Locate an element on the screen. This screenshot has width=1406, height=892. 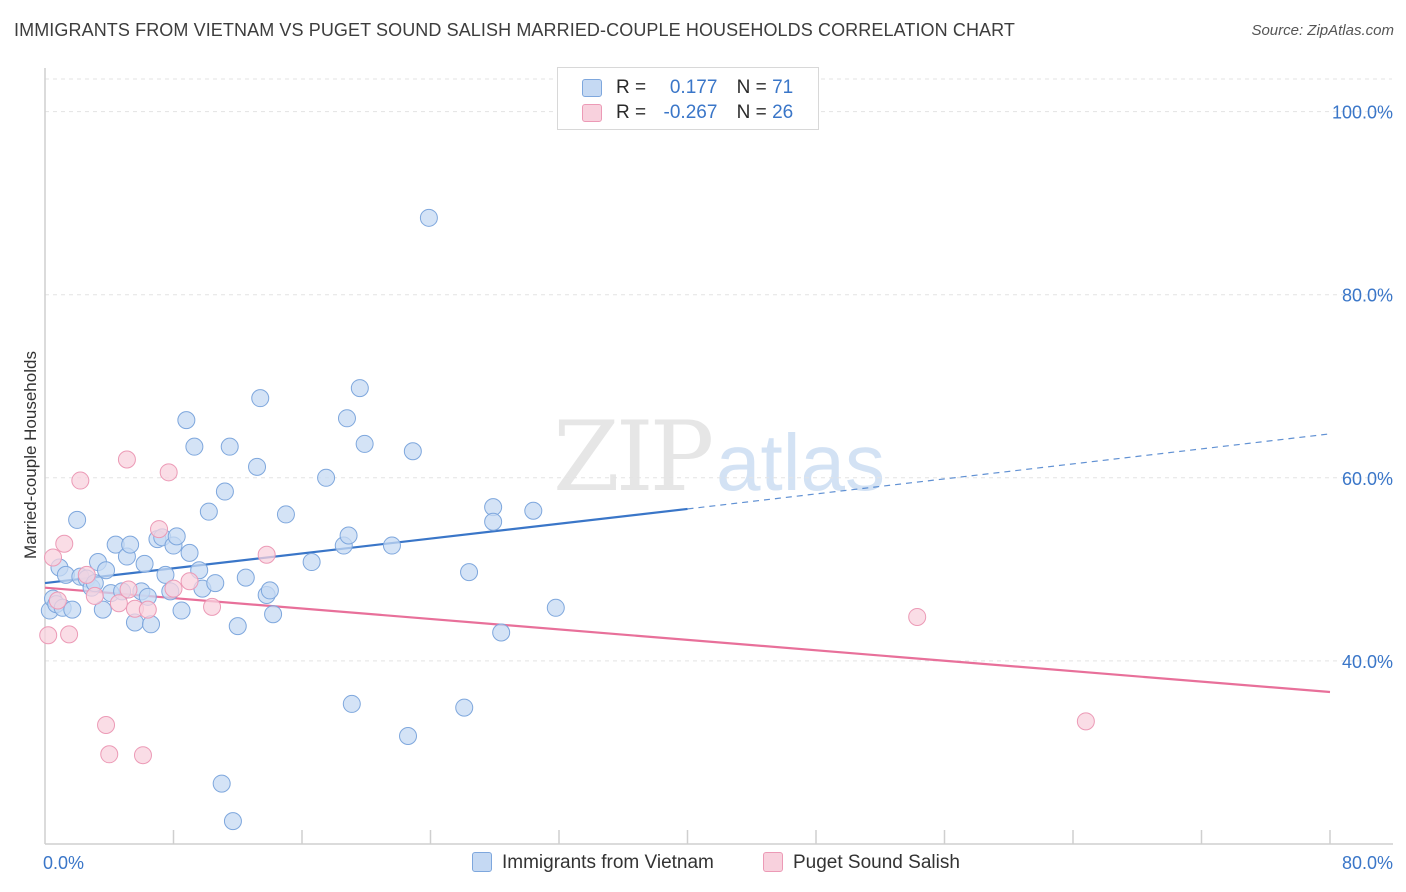
legend-n-value: 26 is located at coordinates (783, 112).